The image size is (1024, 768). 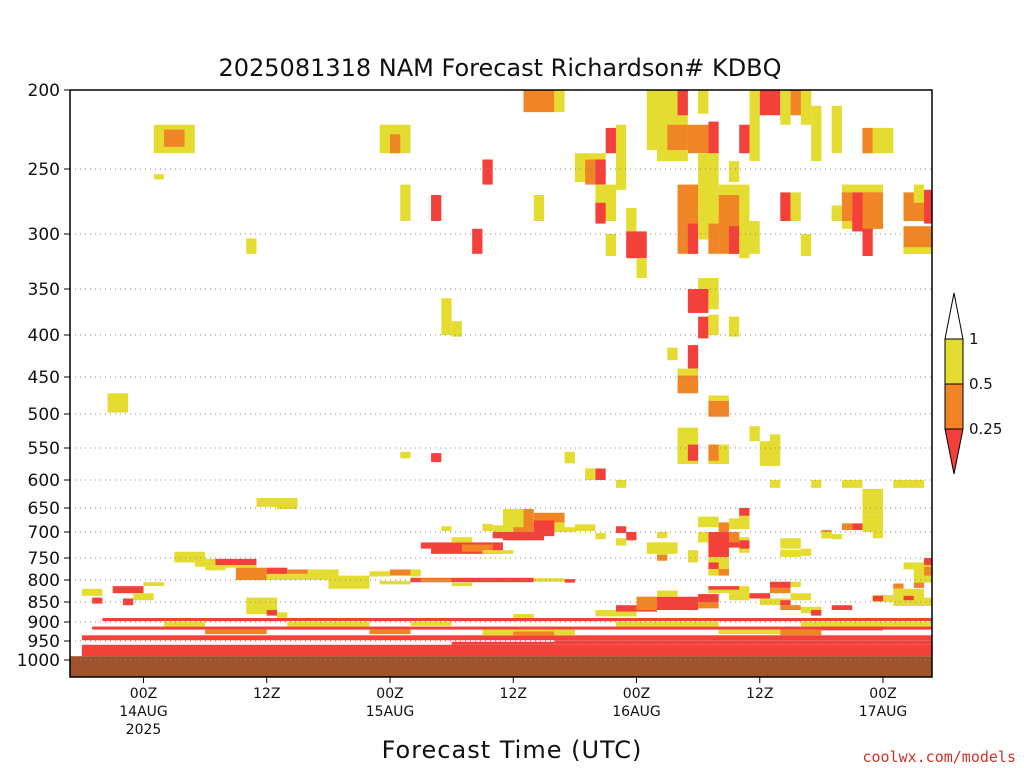 What do you see at coordinates (883, 712) in the screenshot?
I see `x-tick-label: 17AUG` at bounding box center [883, 712].